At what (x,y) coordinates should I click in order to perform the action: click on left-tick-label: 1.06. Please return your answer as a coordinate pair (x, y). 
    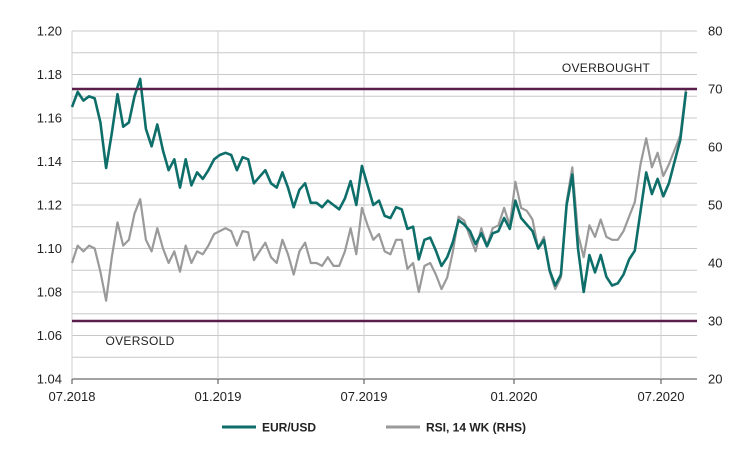
    Looking at the image, I should click on (49, 335).